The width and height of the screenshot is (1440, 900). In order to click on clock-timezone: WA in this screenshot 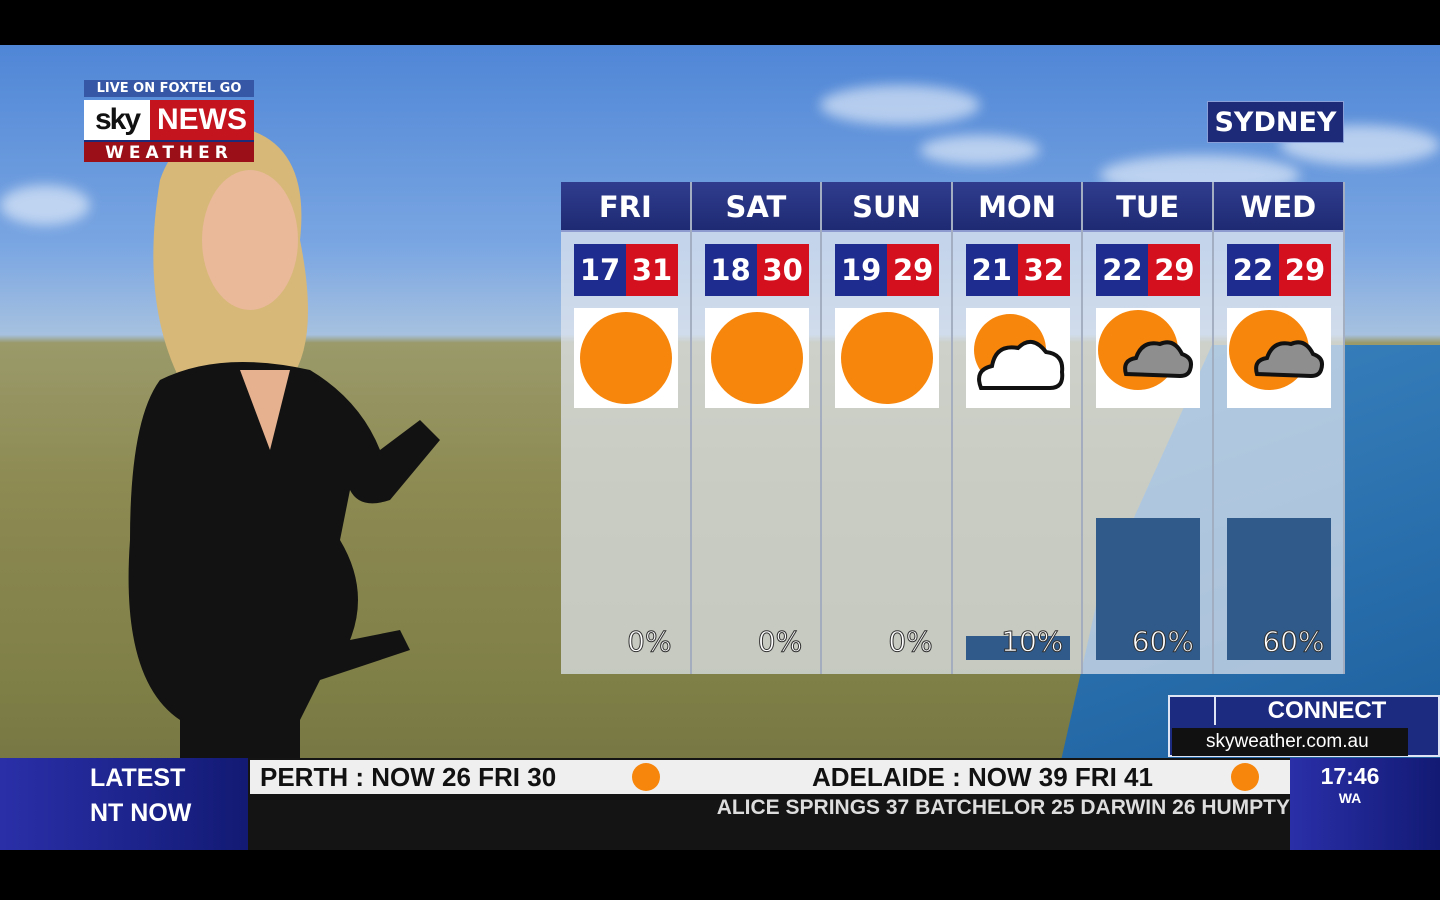, I will do `click(1350, 798)`.